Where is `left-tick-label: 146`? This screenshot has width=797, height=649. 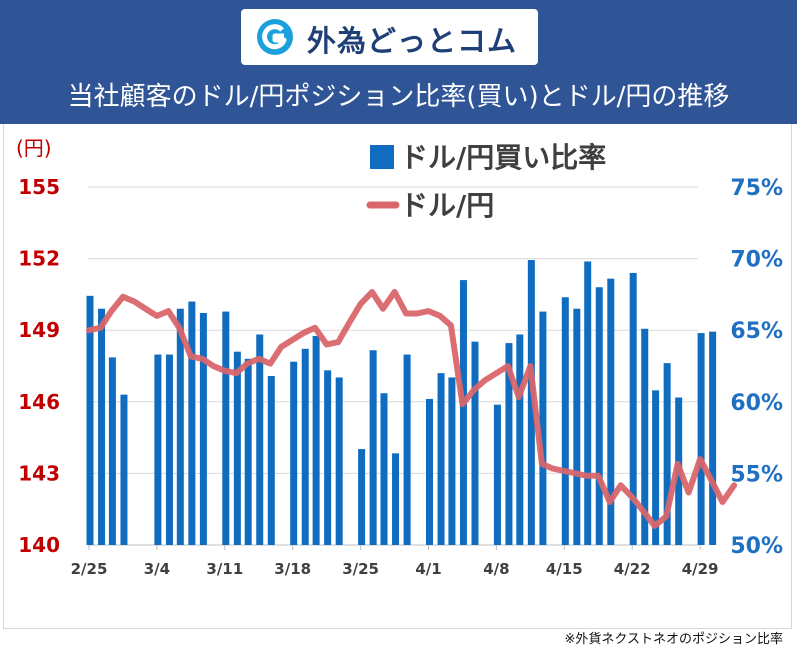
left-tick-label: 146 is located at coordinates (39, 402).